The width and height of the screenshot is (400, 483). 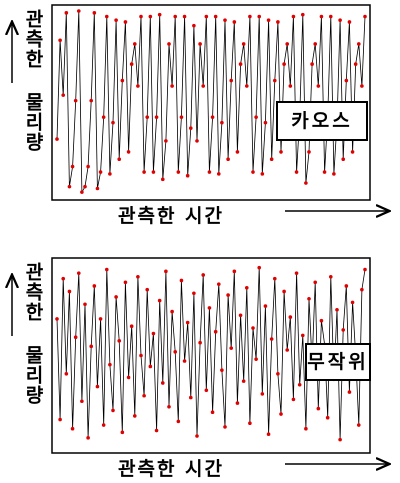 I want to click on annotation: 카오스, so click(x=322, y=121).